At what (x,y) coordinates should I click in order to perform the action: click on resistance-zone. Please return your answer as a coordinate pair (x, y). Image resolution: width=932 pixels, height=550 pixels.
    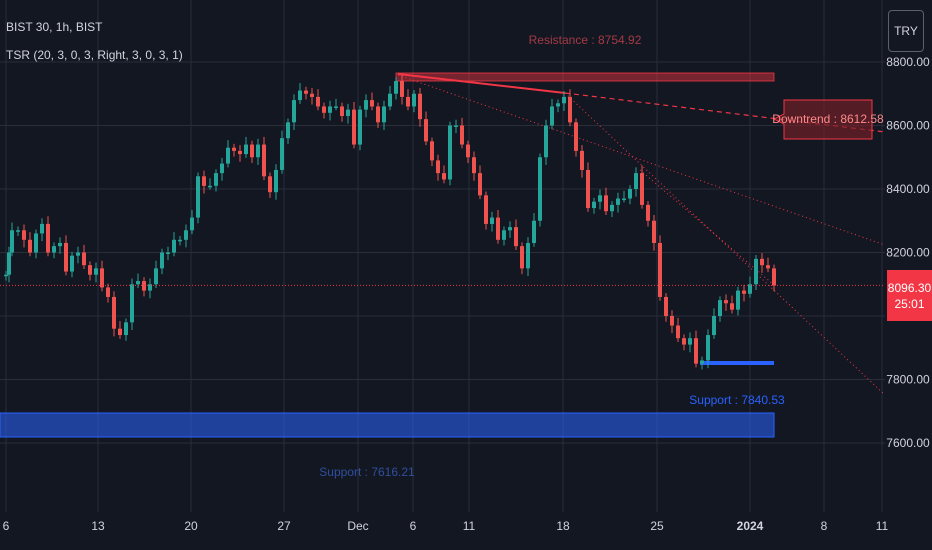
    Looking at the image, I should click on (585, 77).